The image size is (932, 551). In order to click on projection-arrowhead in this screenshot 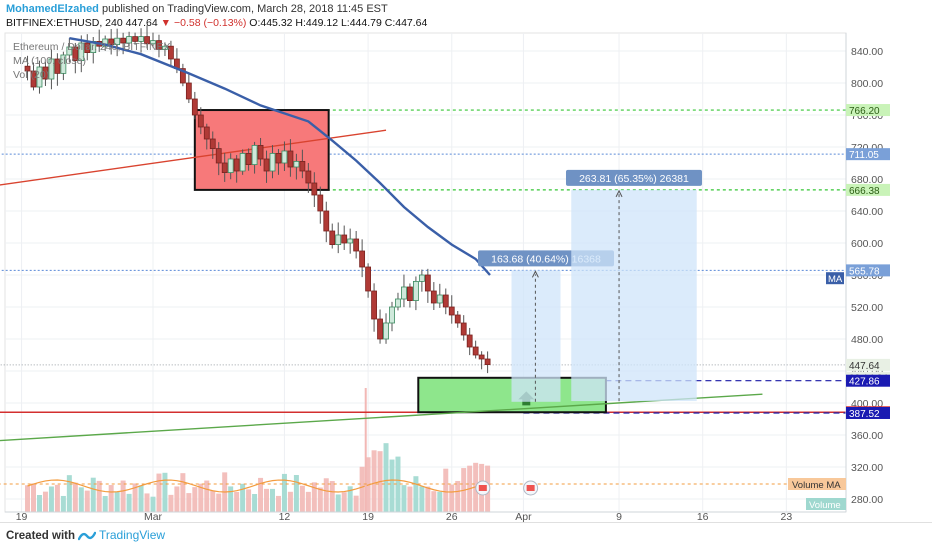, I will do `click(619, 193)`.